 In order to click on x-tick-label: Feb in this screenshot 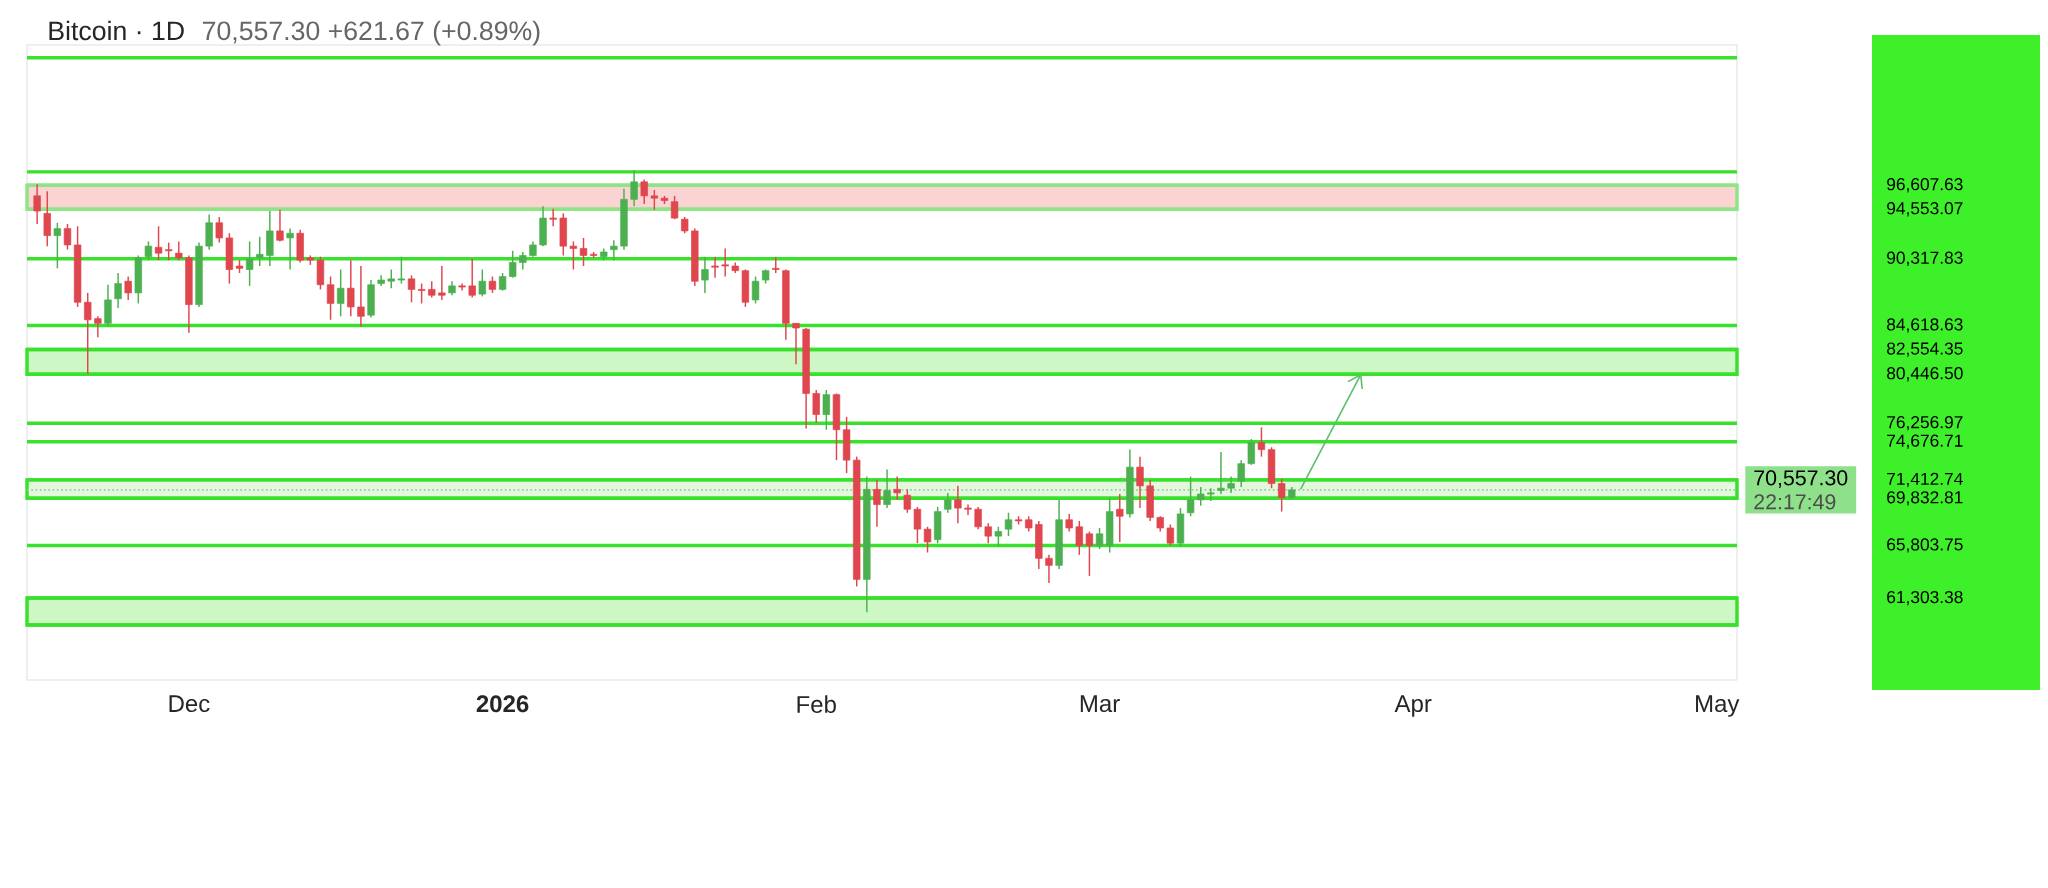, I will do `click(816, 704)`.